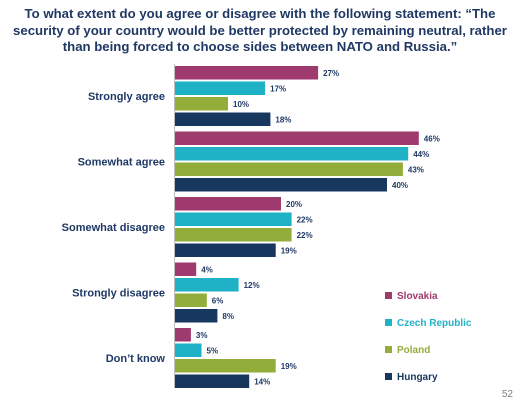  What do you see at coordinates (113, 228) in the screenshot?
I see `category-label-somewhat-disagree: Somewhat disagree` at bounding box center [113, 228].